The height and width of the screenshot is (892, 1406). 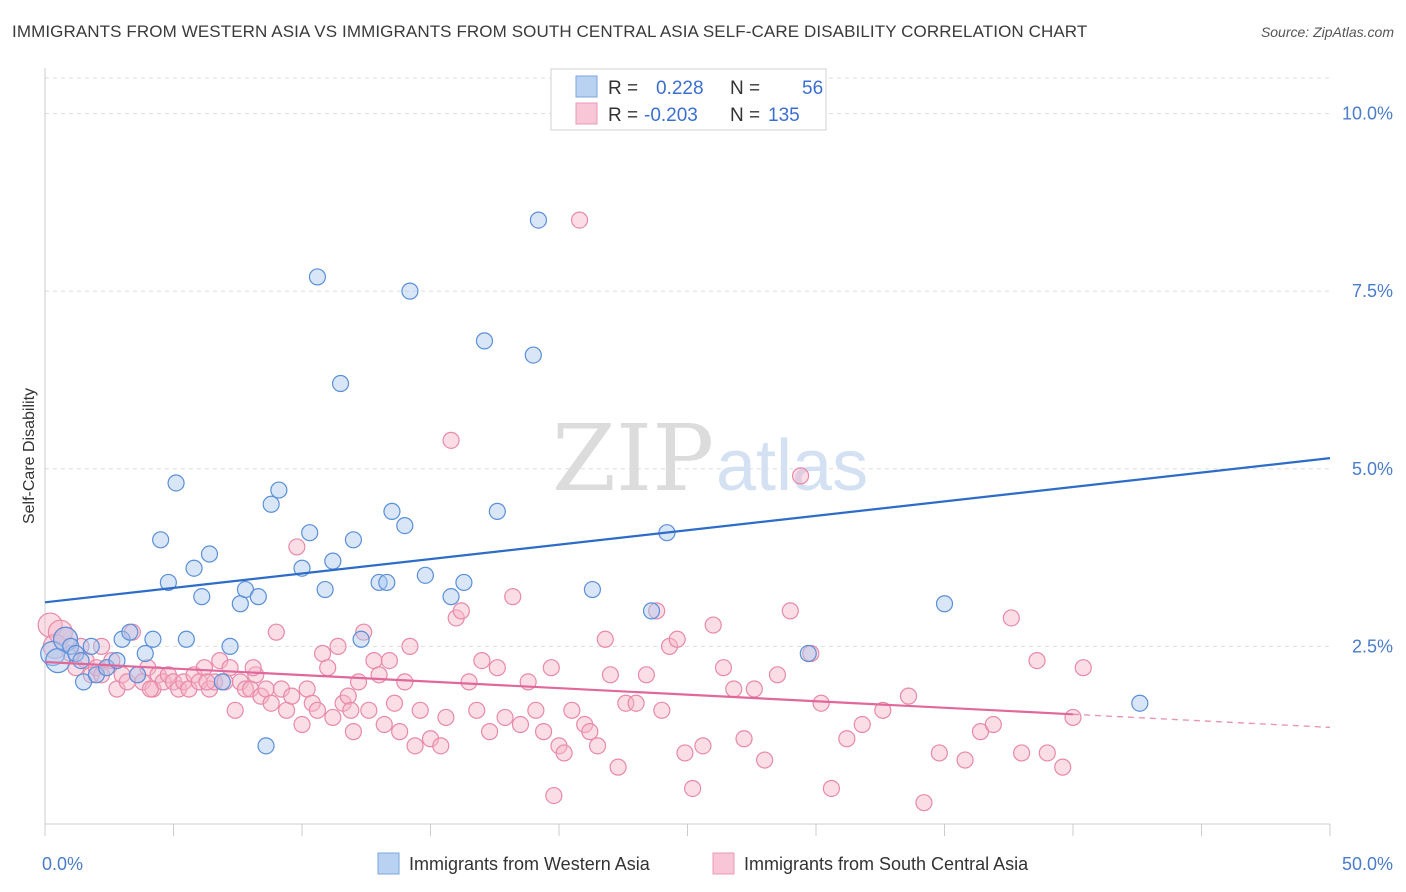 I want to click on bottom-legend-label-pink: Immigrants from South Central Asia, so click(x=886, y=864).